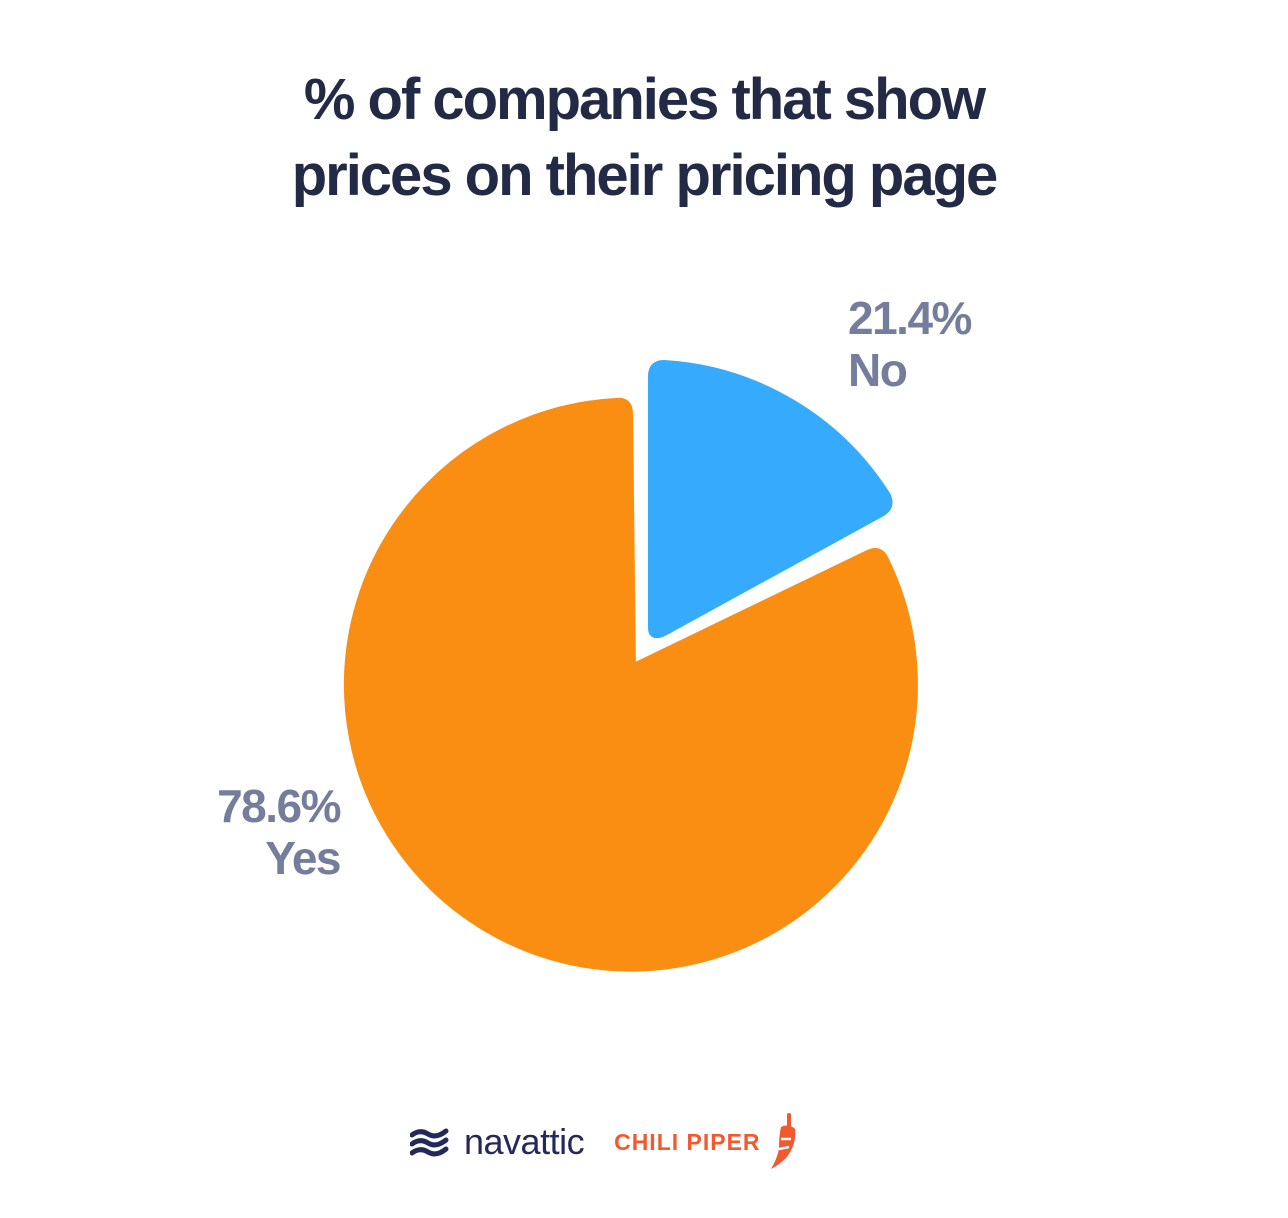  Describe the element at coordinates (524, 1141) in the screenshot. I see `navattic-wordmark: navattic` at that location.